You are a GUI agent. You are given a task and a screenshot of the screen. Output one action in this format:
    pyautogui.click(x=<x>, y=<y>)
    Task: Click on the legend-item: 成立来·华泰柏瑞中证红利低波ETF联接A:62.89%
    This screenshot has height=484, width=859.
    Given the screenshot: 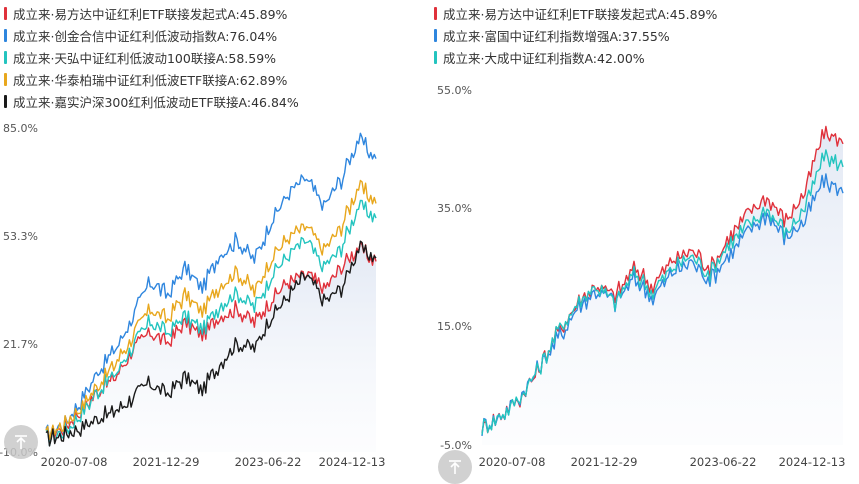 What is the action you would take?
    pyautogui.click(x=151, y=79)
    